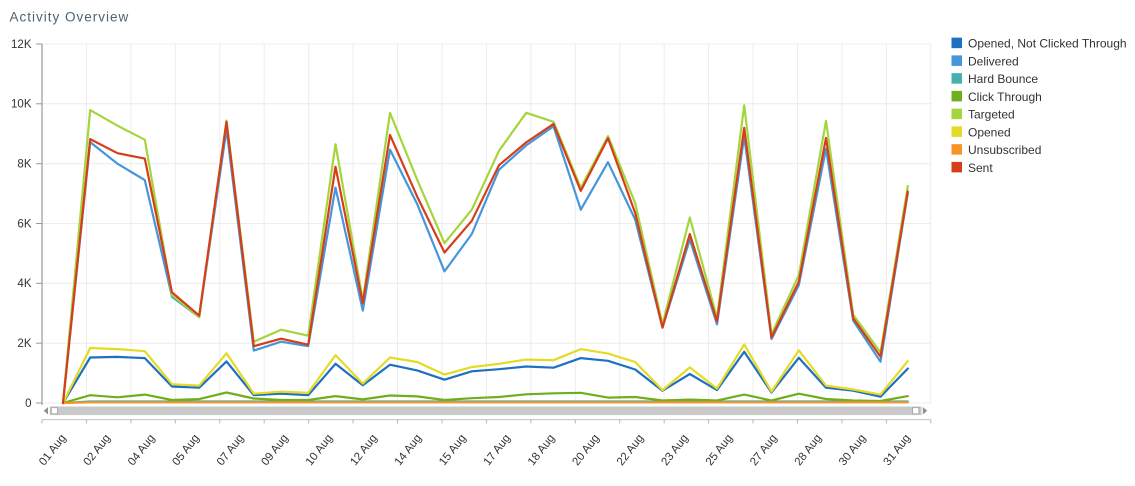  What do you see at coordinates (1004, 150) in the screenshot?
I see `svg-text: Unsubscribed` at bounding box center [1004, 150].